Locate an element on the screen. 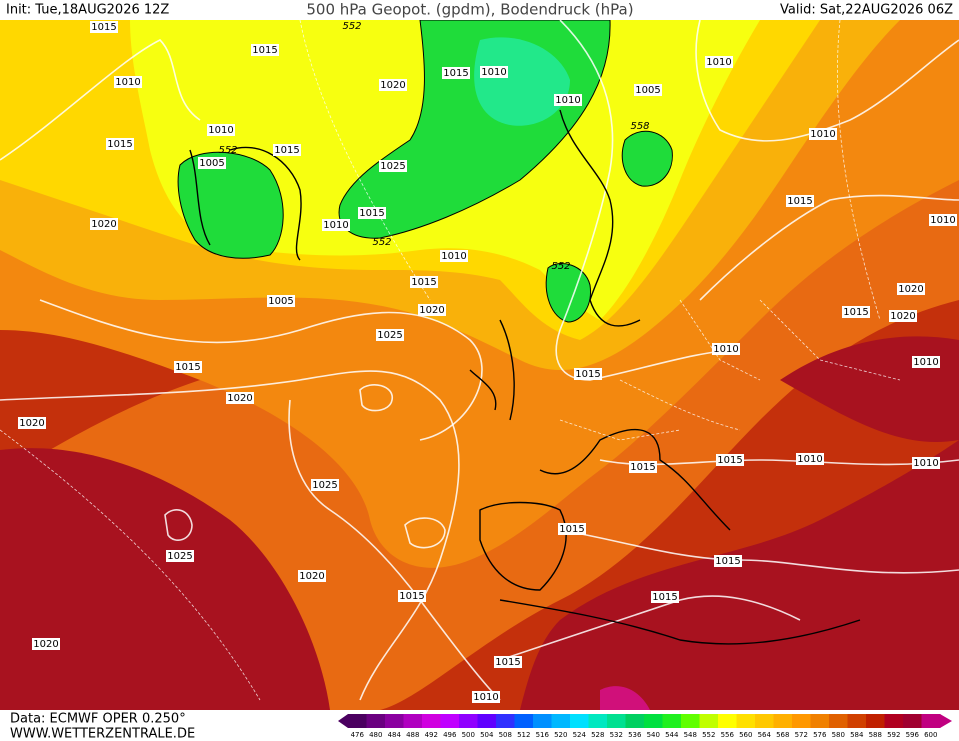 This screenshot has height=741, width=959. colorbar-label: 476 is located at coordinates (358, 735).